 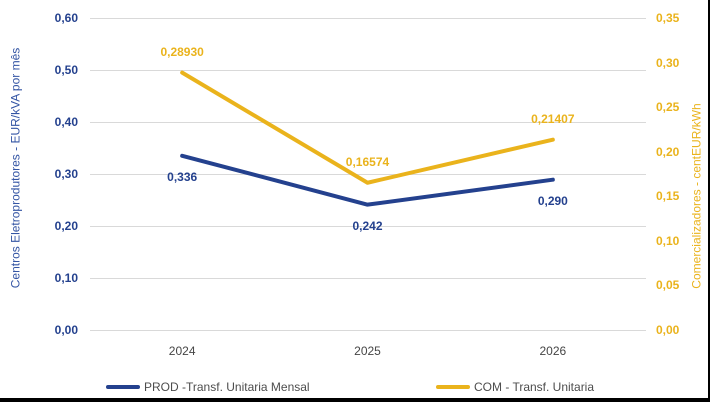 I want to click on x-axis-label: 2024, so click(x=182, y=351).